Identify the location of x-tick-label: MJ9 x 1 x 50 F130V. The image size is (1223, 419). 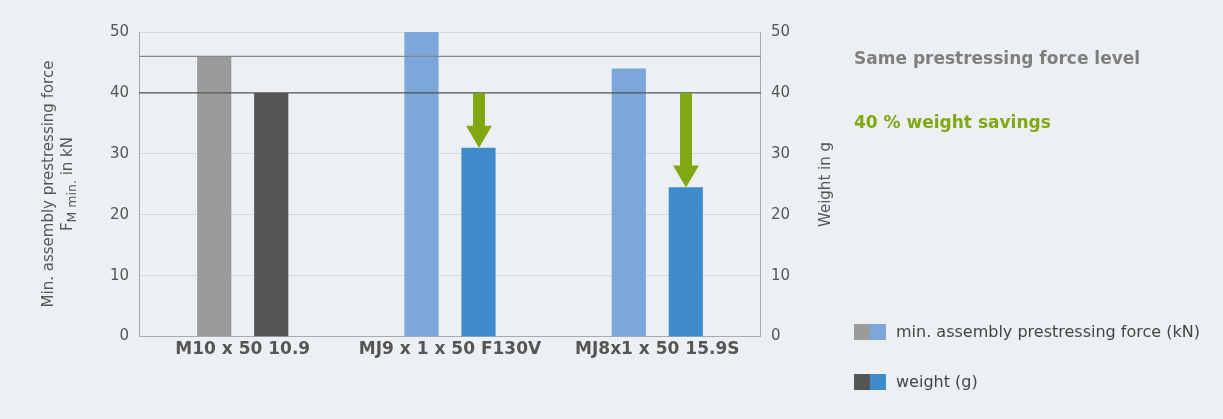
(450, 348).